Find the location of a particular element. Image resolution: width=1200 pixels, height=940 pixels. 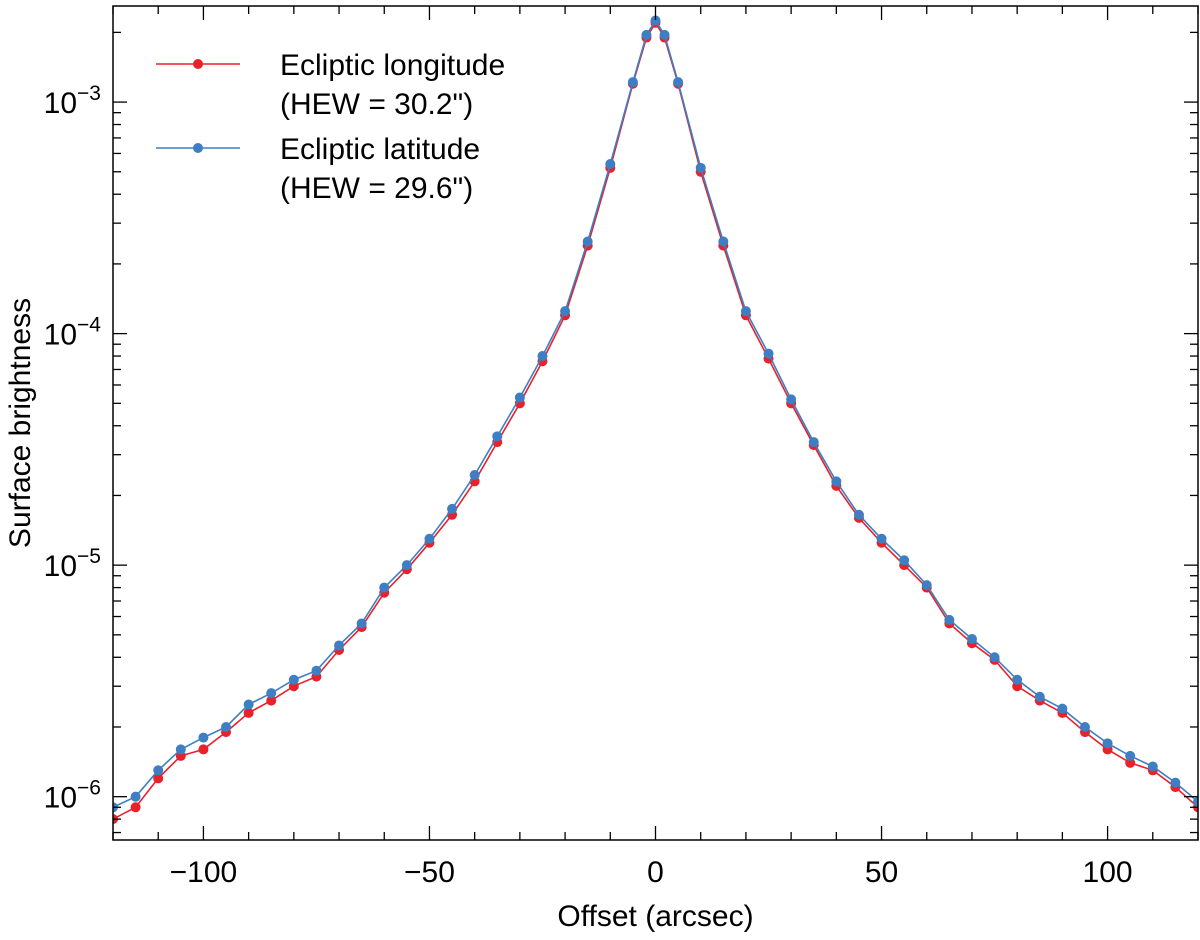

legend-sublabel: (HEW = 29.6") is located at coordinates (376, 188).